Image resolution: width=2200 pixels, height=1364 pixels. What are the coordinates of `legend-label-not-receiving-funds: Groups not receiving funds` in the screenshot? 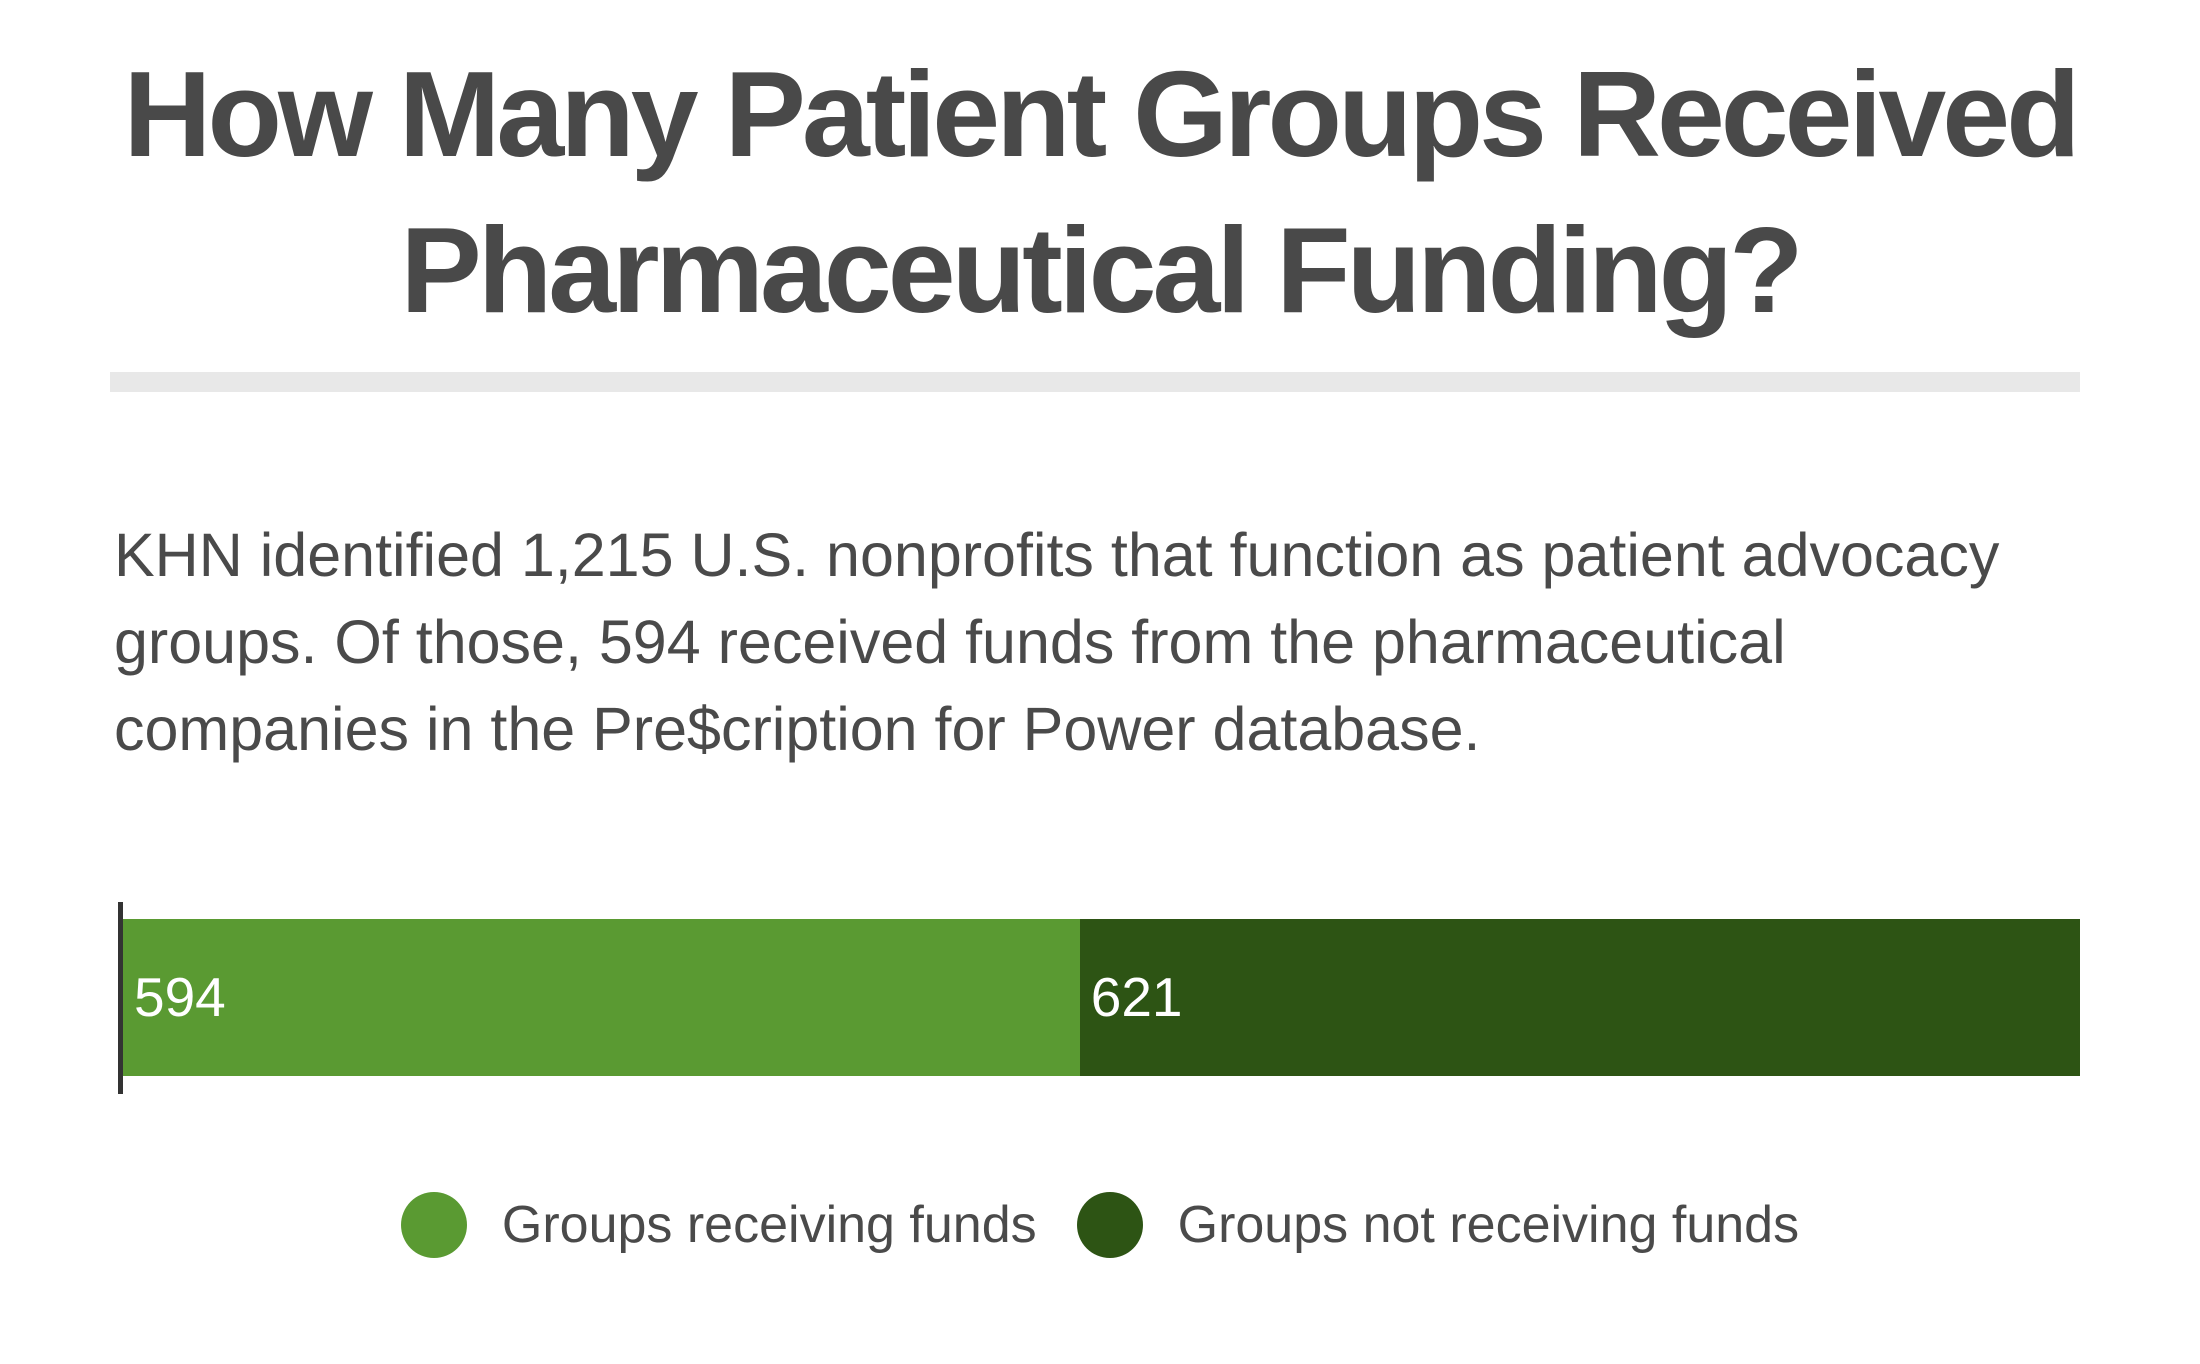 It's located at (1488, 1225).